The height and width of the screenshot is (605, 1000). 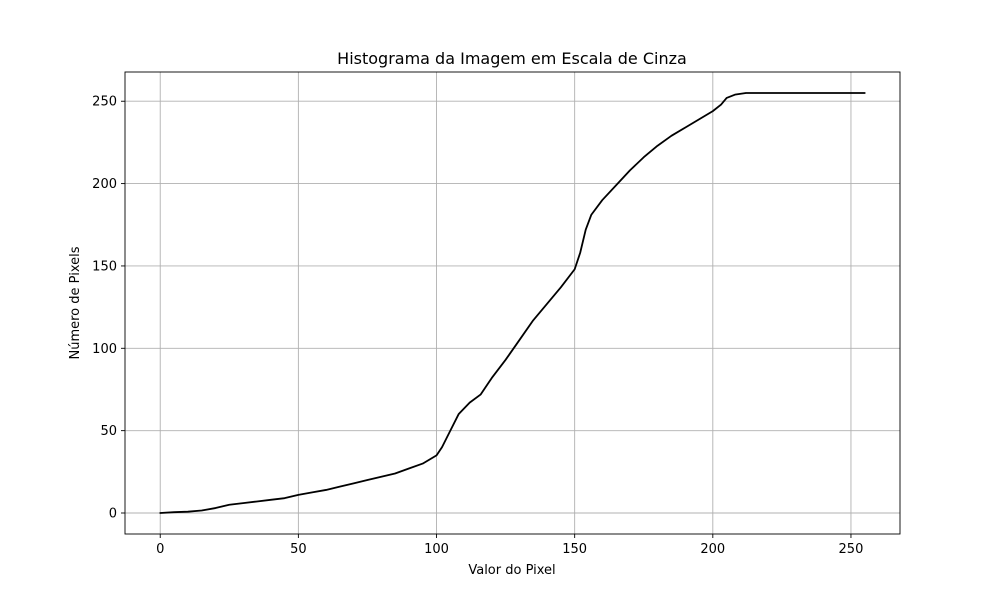 What do you see at coordinates (104, 184) in the screenshot?
I see `y-tick-label: 200` at bounding box center [104, 184].